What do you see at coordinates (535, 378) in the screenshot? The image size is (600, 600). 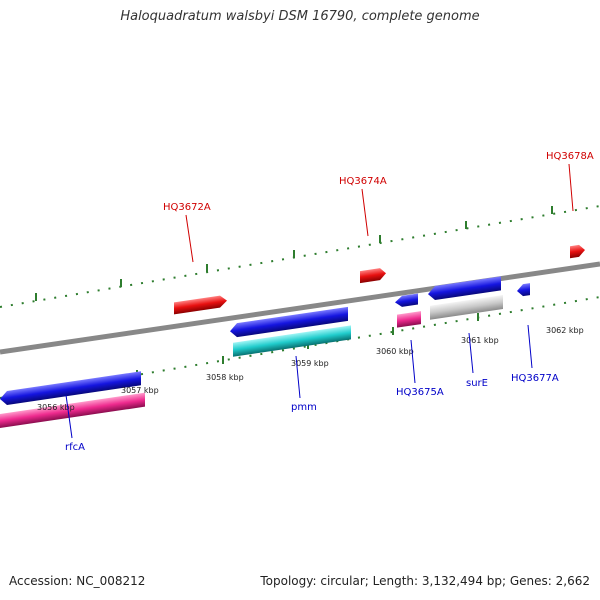 I see `gene-label-hq3677a: HQ3677A` at bounding box center [535, 378].